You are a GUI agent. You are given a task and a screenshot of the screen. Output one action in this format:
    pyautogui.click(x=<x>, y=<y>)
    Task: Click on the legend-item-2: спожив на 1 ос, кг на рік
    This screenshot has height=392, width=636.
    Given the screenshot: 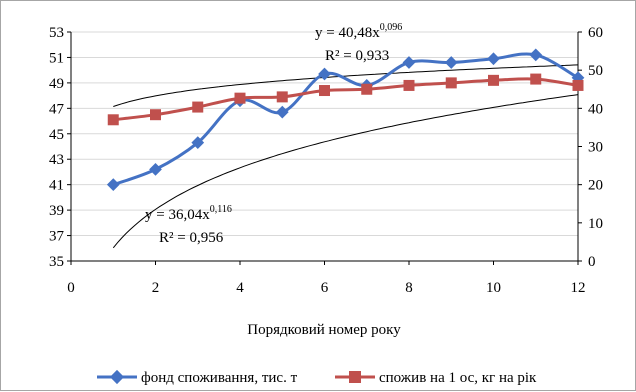 What is the action you would take?
    pyautogui.click(x=436, y=378)
    